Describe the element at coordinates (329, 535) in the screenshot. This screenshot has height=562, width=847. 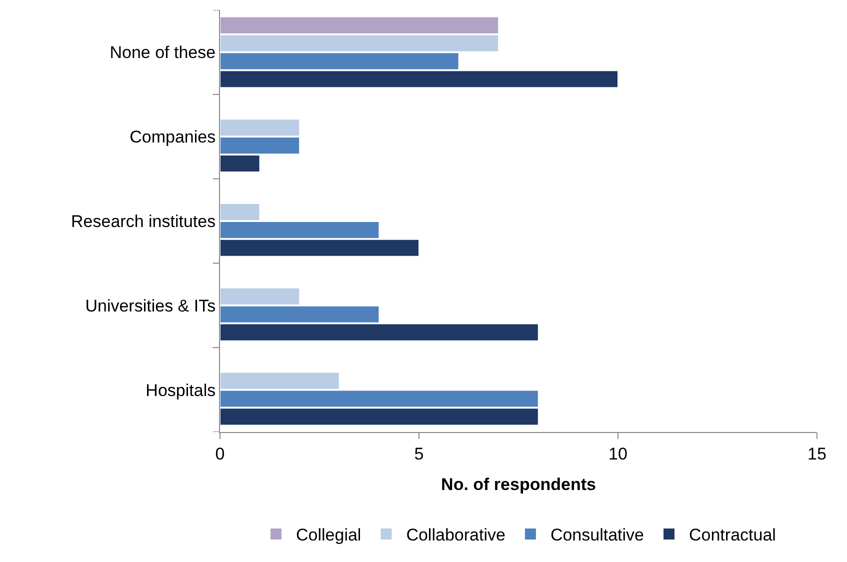
I see `legend-label: Collegial` at that location.